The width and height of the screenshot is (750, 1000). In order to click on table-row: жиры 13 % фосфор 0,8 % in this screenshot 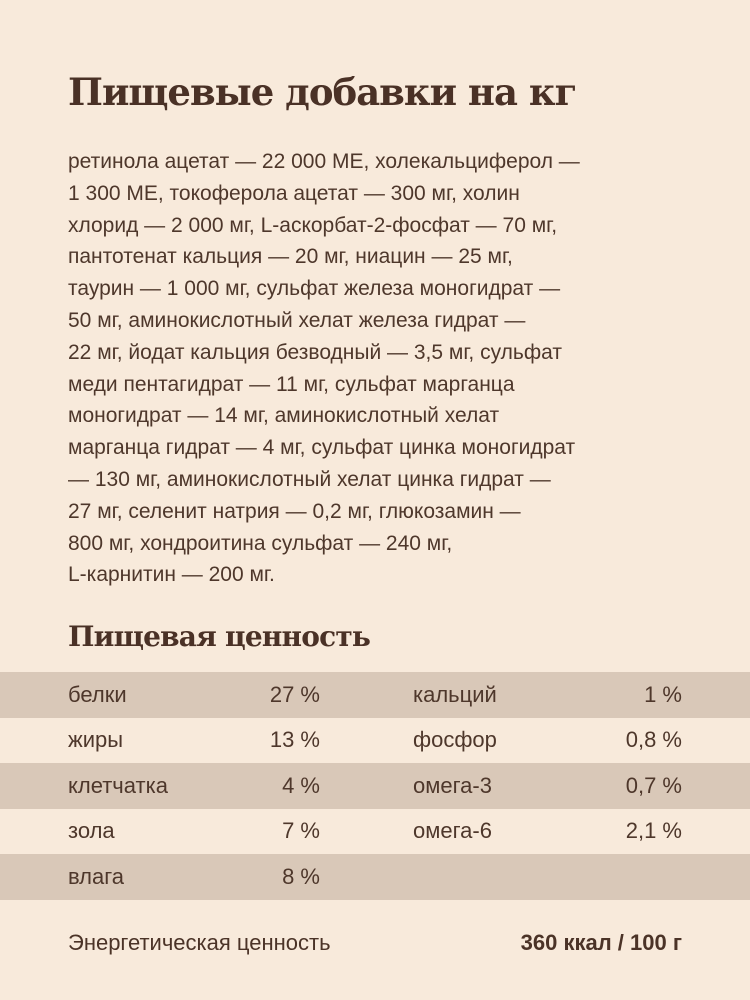, I will do `click(375, 741)`.